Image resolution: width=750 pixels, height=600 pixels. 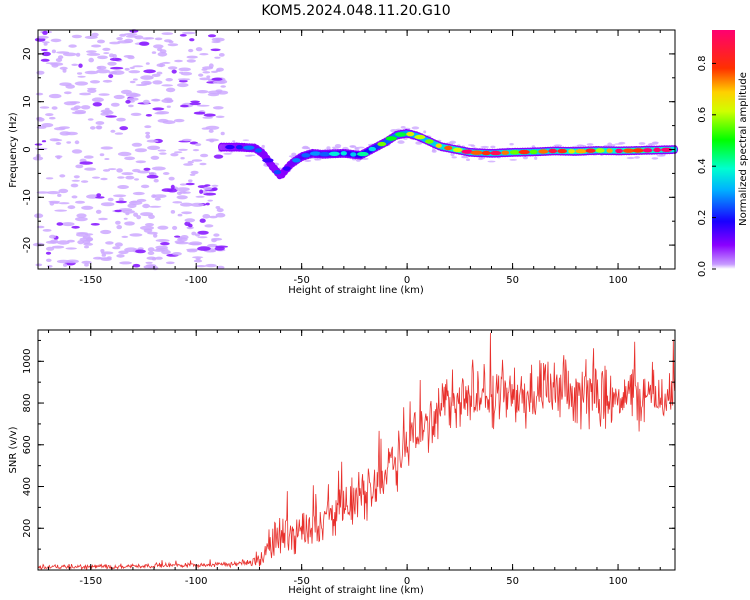 What do you see at coordinates (706, 166) in the screenshot?
I see `colorbar-ticks: 0.0 0.2 0.4 0.6 0.8` at bounding box center [706, 166].